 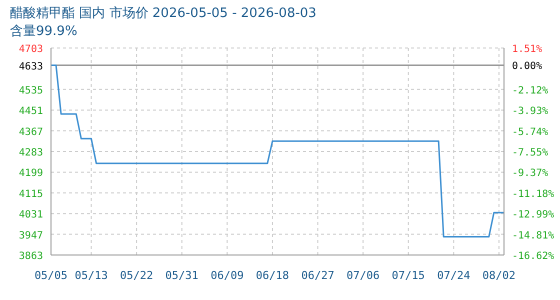 I want to click on y-tick-label: 4633, so click(x=30, y=66).